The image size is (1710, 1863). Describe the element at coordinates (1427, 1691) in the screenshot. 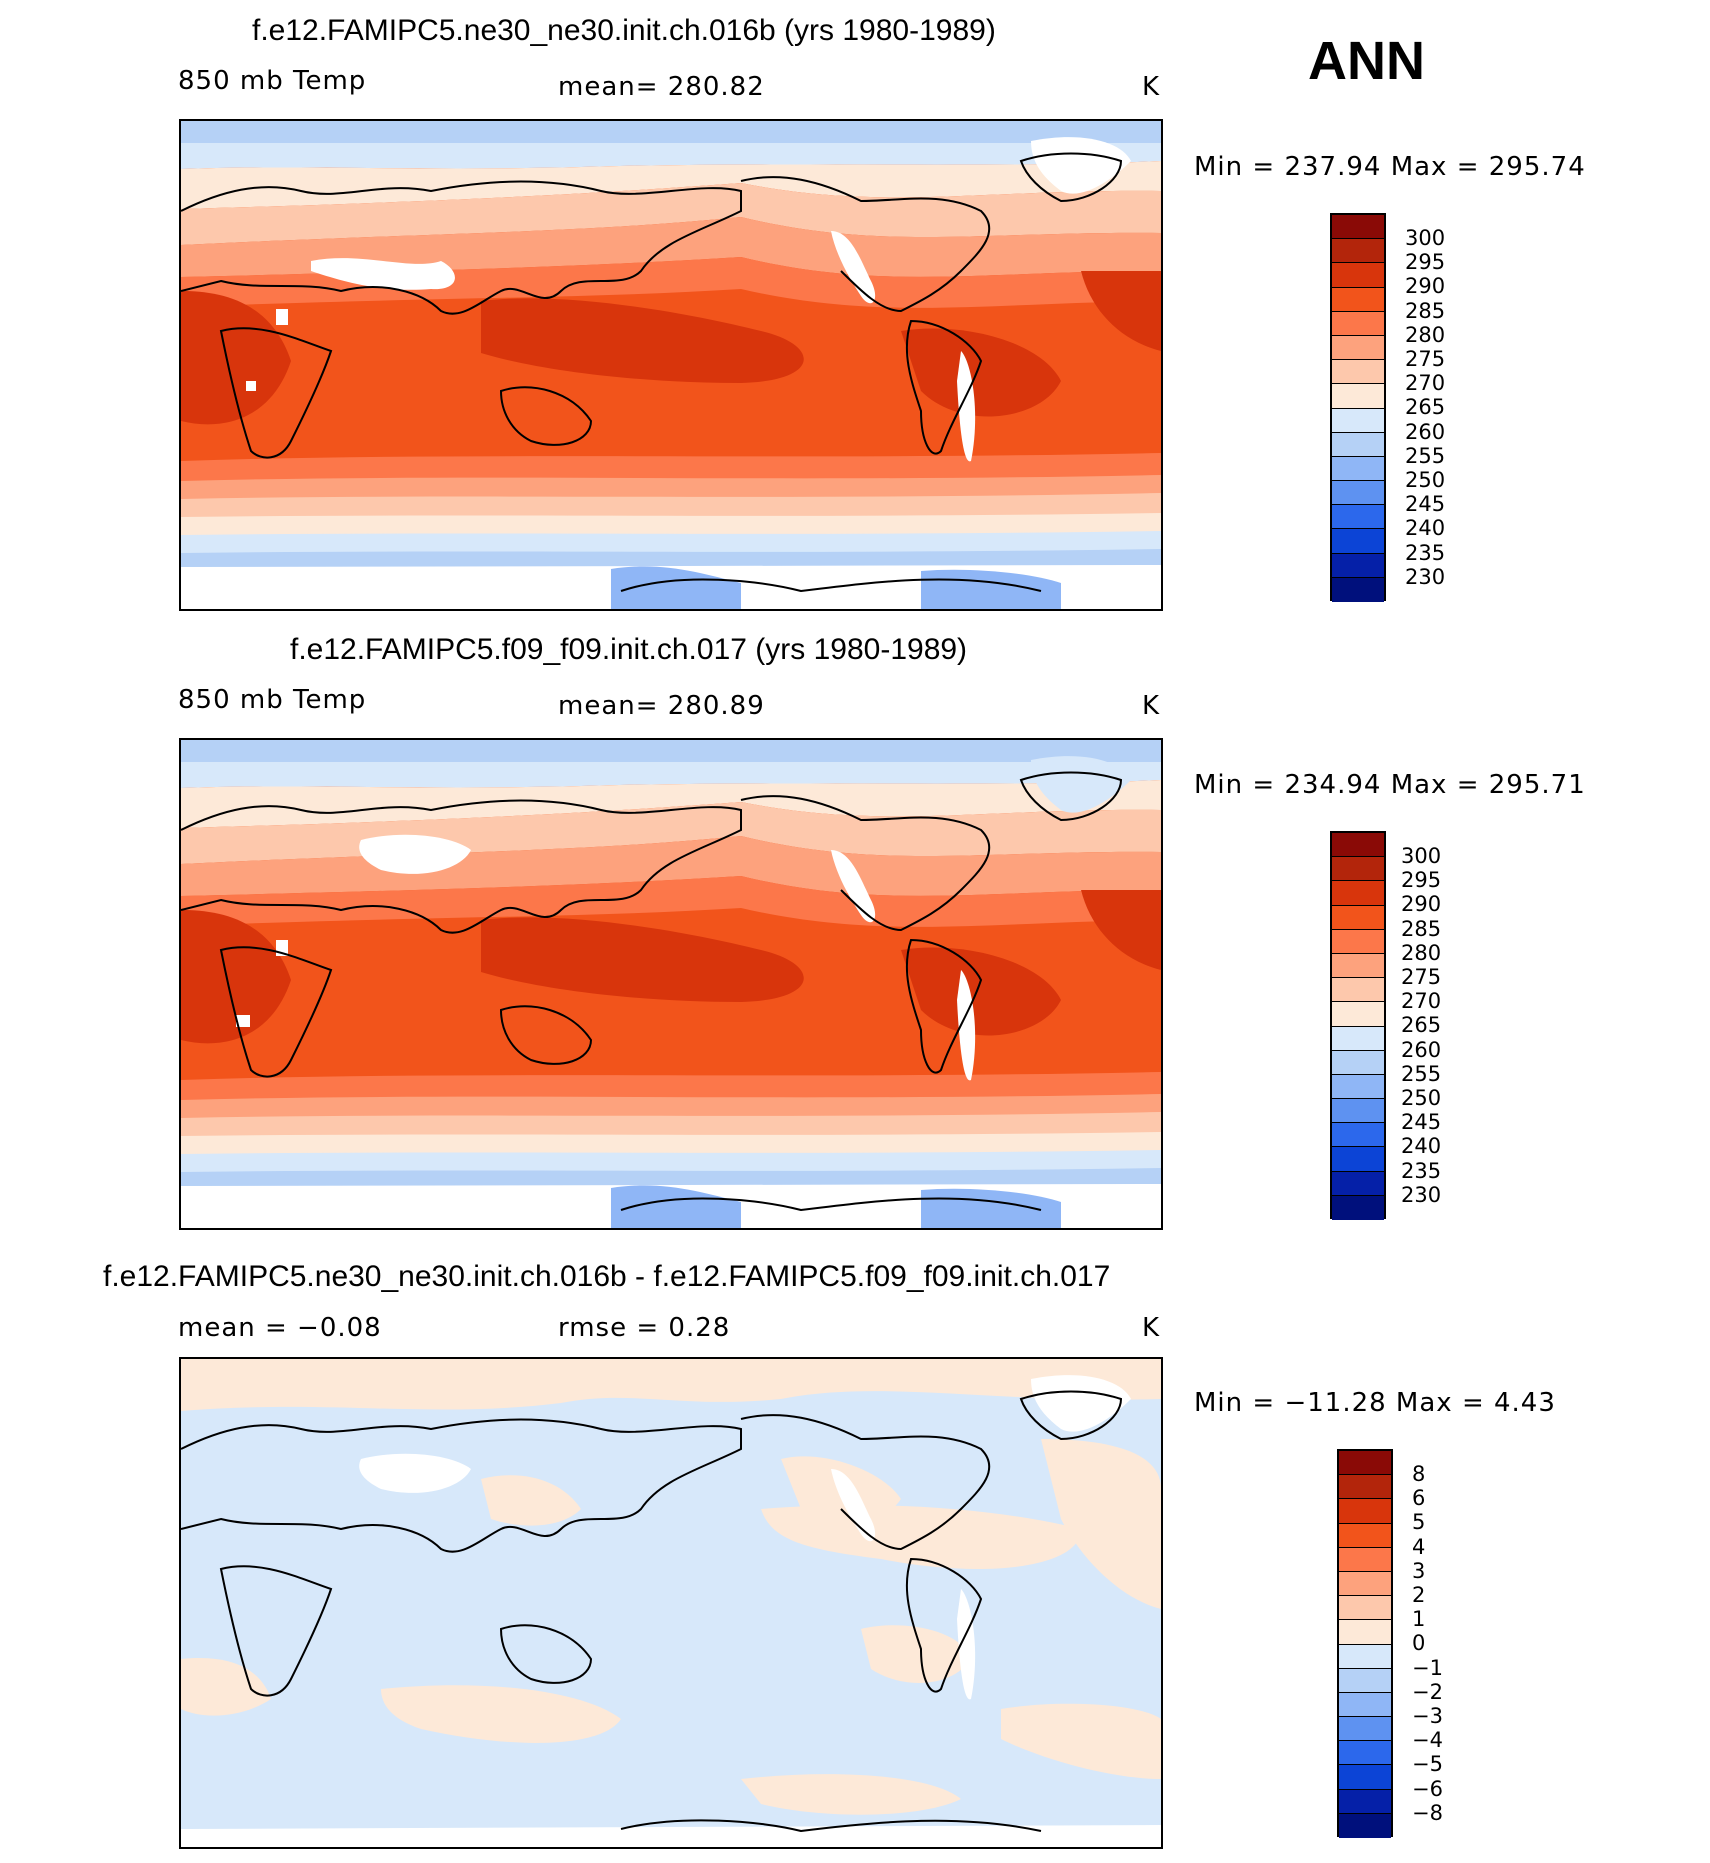

I see `colorbar-tick-label: −2` at that location.